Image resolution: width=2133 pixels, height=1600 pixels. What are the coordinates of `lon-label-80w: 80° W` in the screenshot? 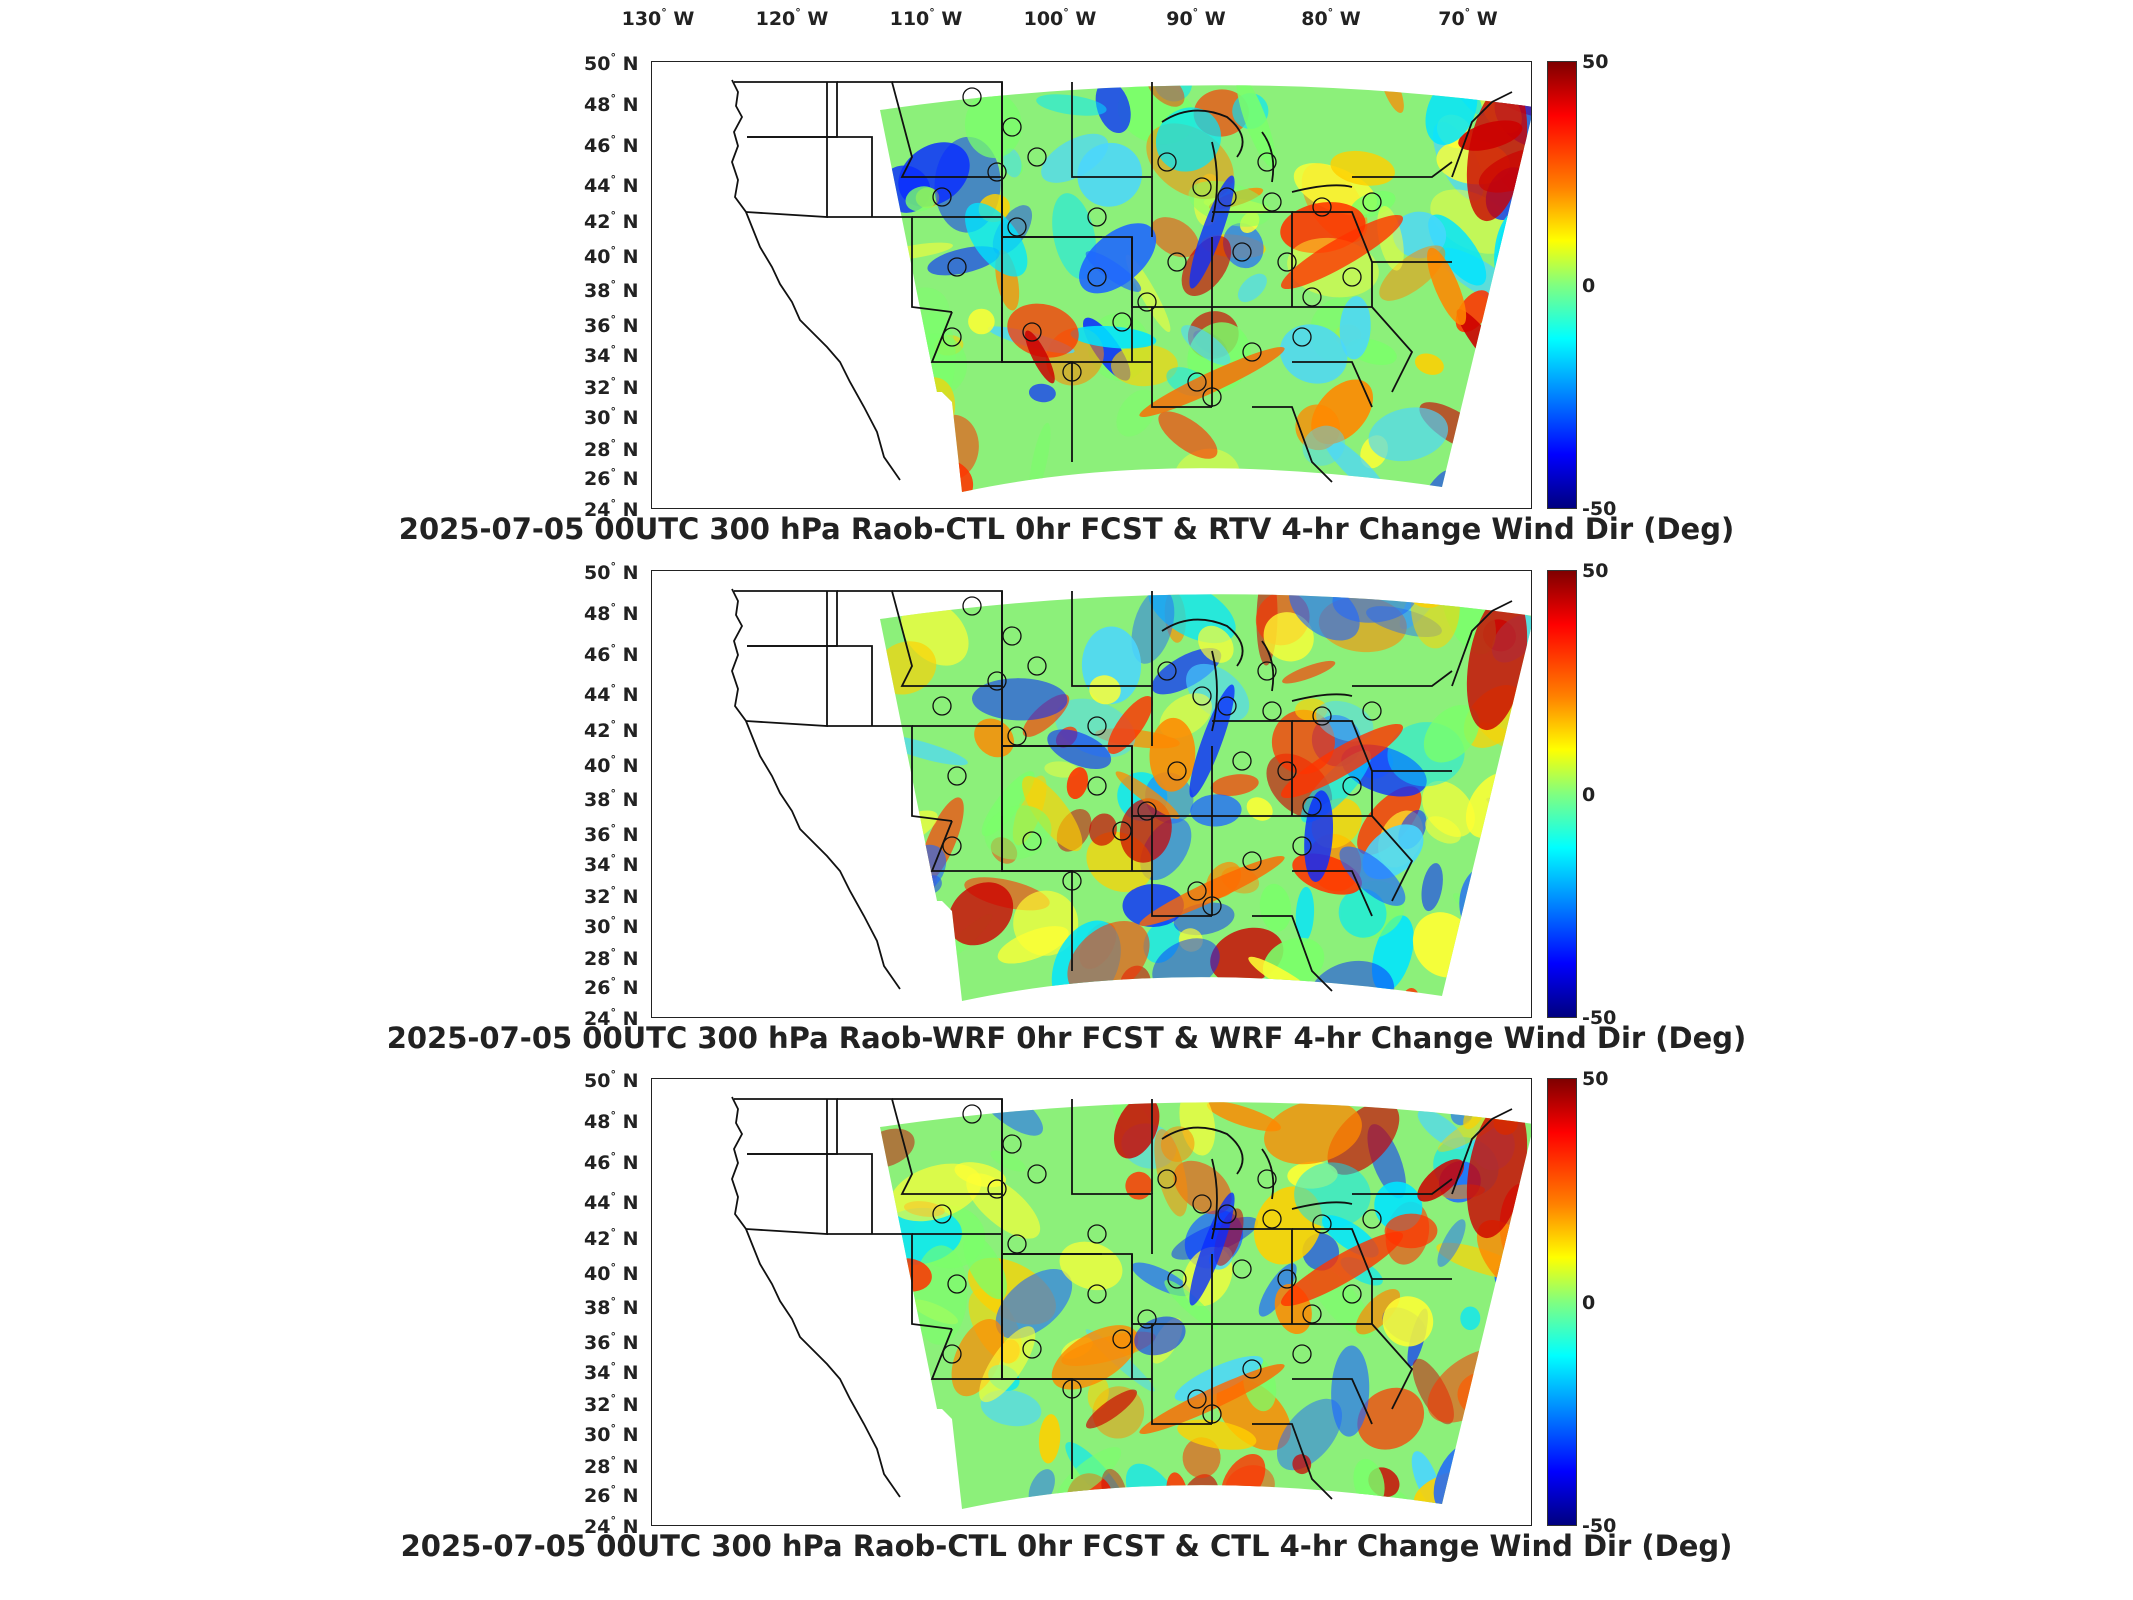 It's located at (1331, 18).